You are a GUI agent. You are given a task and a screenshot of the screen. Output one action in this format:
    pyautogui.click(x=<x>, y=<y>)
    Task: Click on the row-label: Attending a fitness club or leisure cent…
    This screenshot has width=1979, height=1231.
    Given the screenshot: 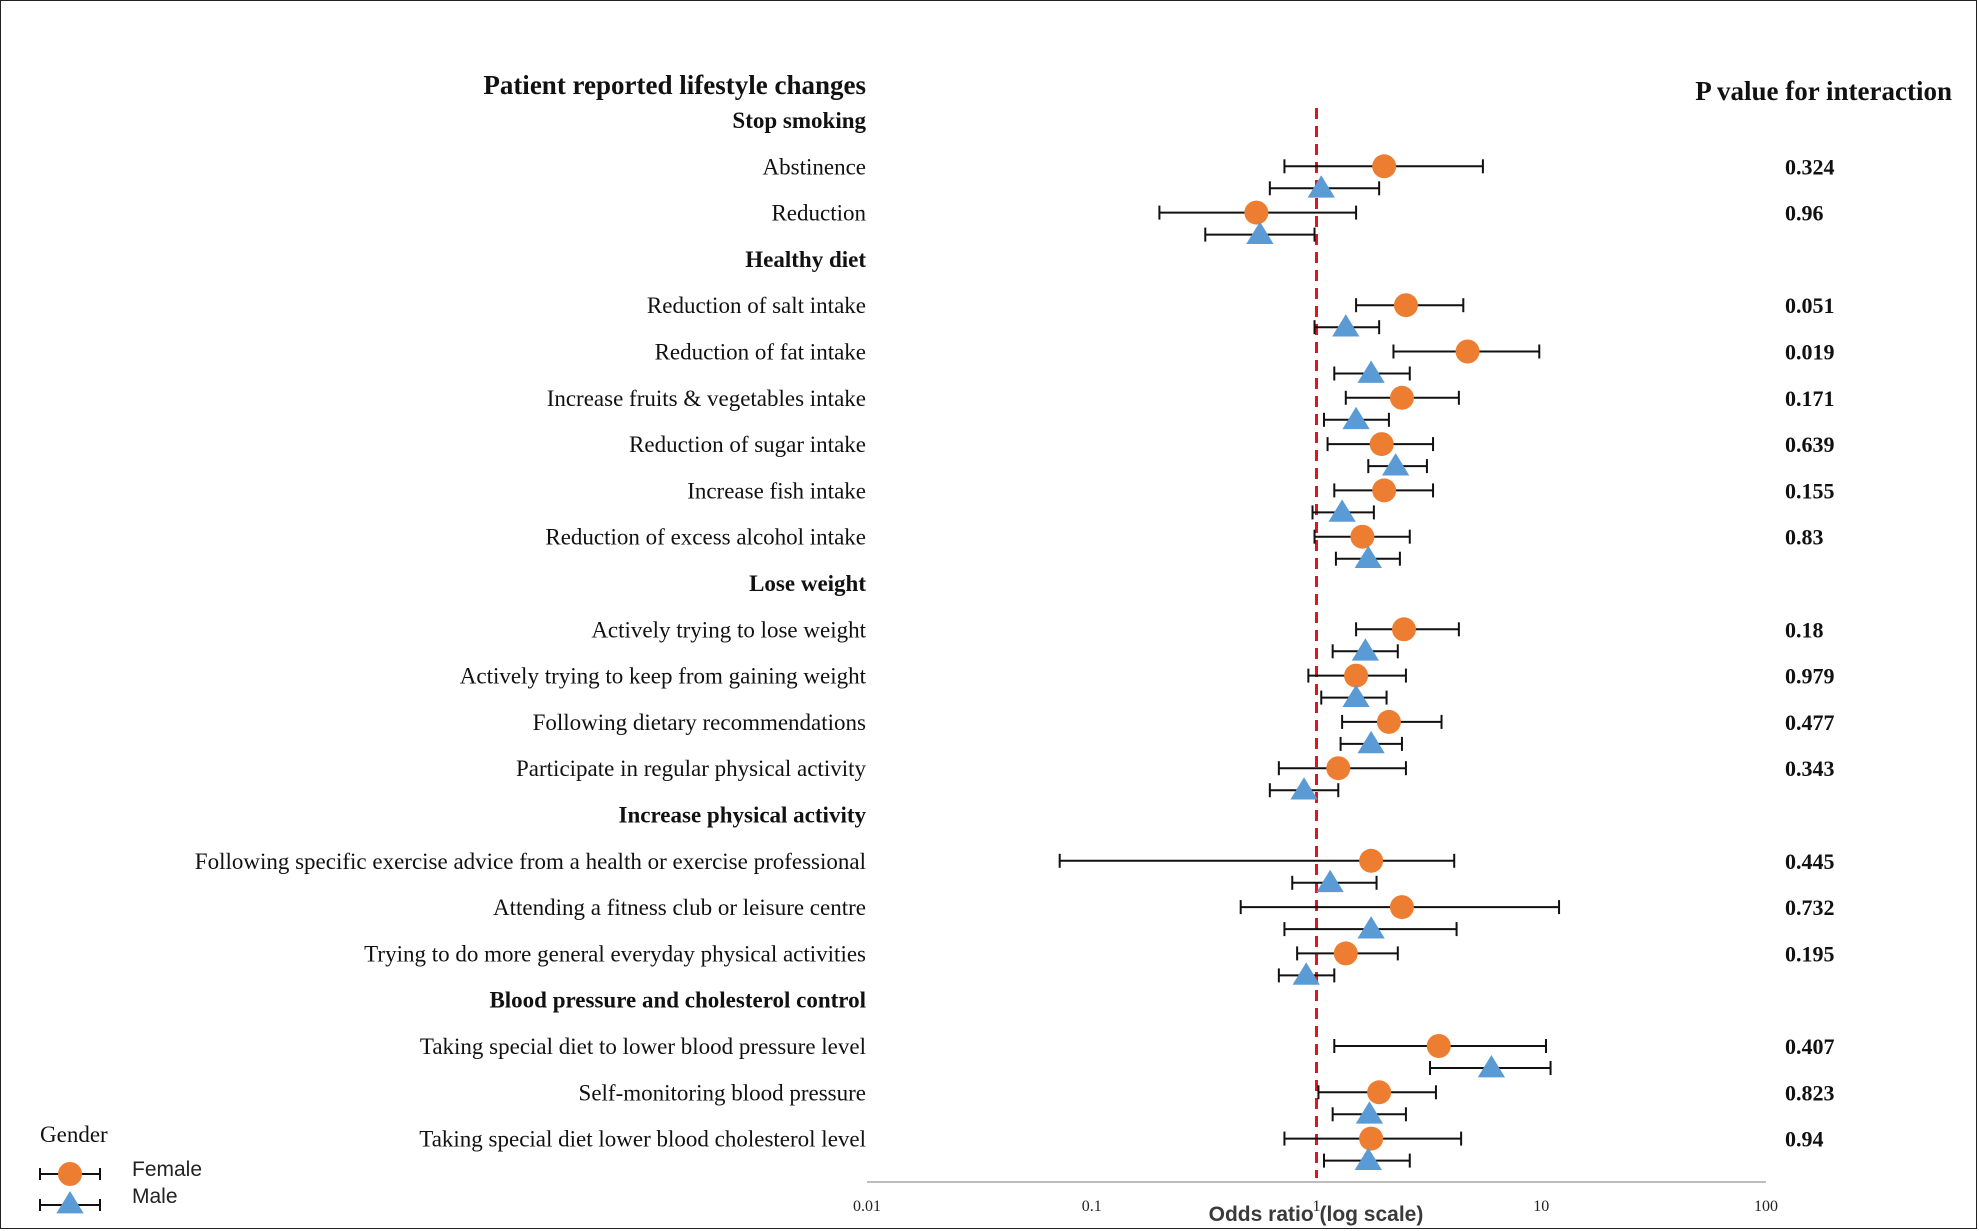 What is the action you would take?
    pyautogui.click(x=679, y=907)
    